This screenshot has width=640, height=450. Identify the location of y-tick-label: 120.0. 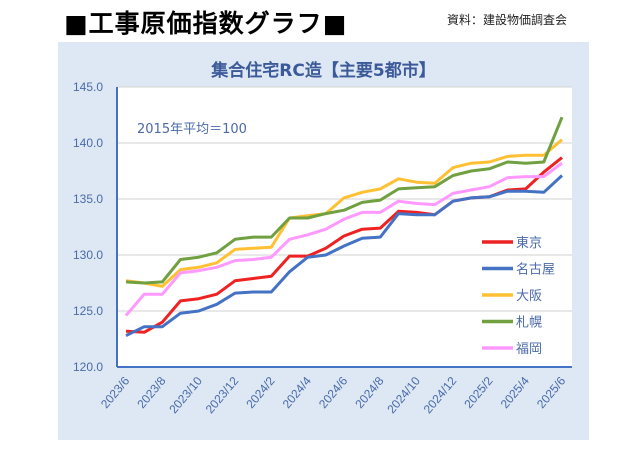
(88, 367).